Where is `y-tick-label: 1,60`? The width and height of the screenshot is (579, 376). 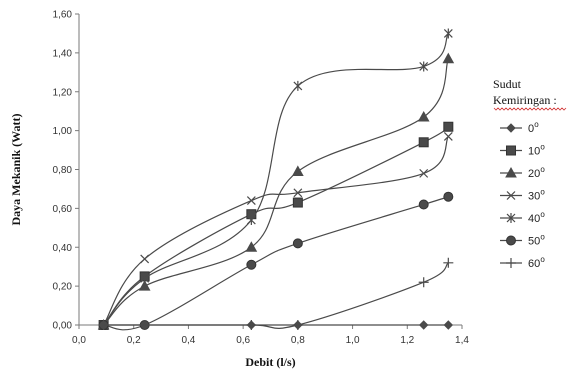
y-tick-label: 1,60 is located at coordinates (63, 15).